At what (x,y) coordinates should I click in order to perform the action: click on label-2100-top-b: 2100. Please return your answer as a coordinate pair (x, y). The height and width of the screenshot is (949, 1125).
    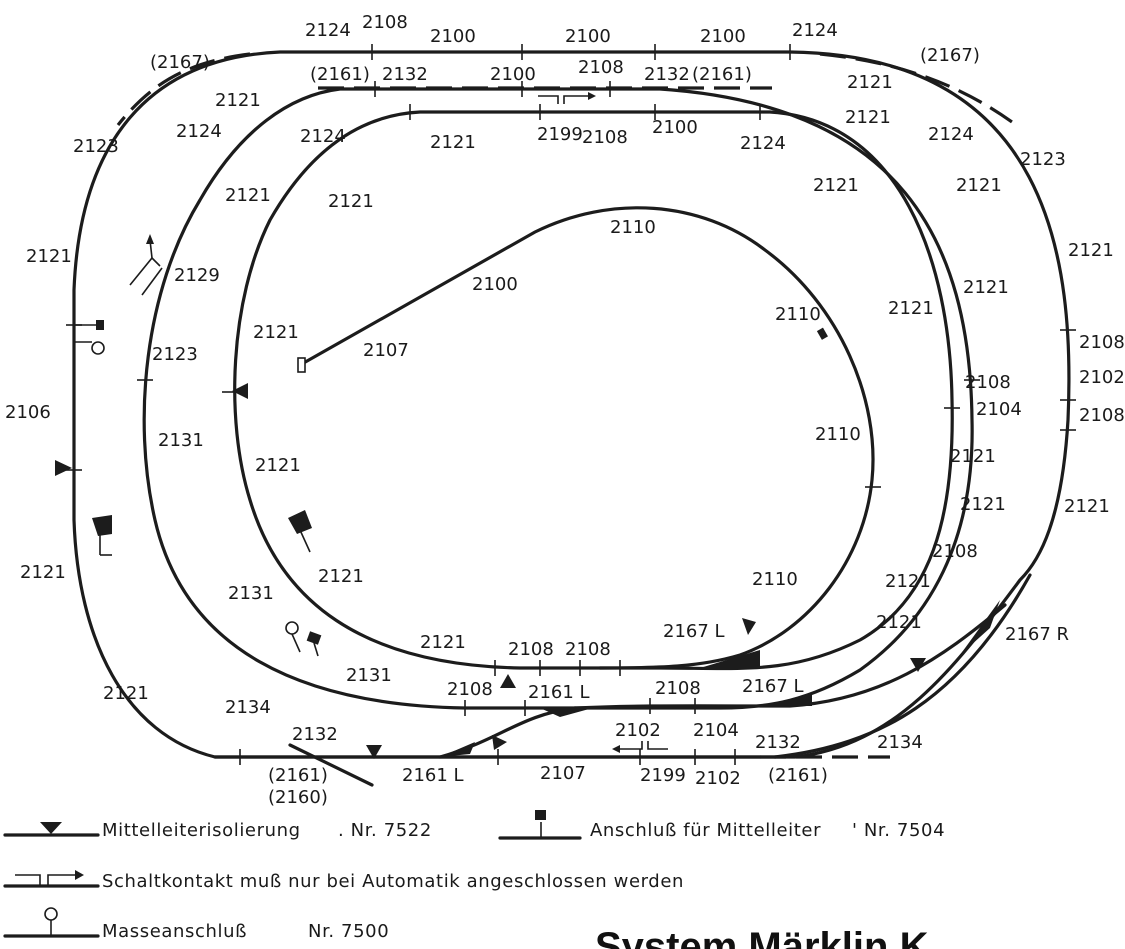
    Looking at the image, I should click on (588, 36).